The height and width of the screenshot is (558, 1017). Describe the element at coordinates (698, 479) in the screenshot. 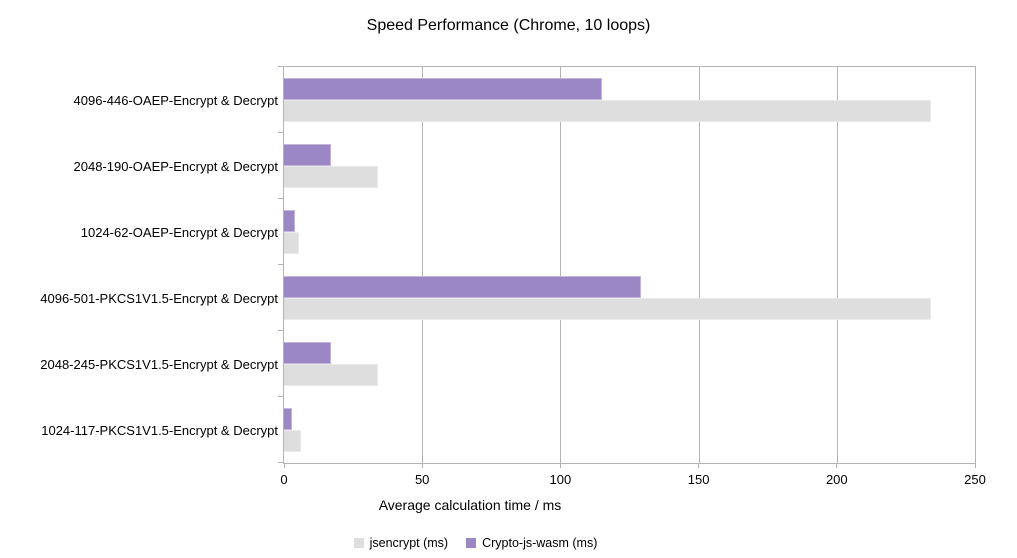

I see `x-tick-label: 150` at that location.